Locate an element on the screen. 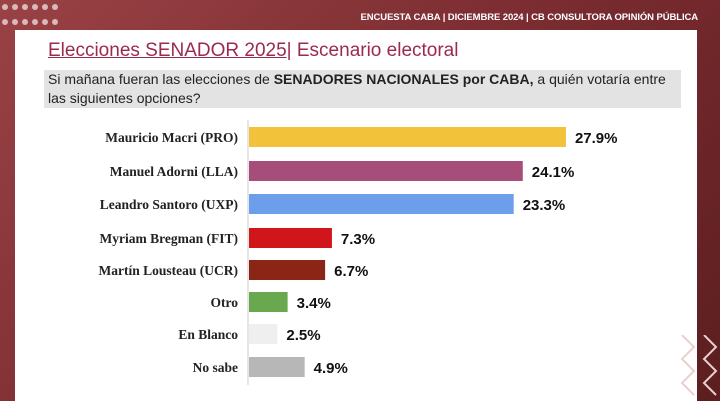  question-pre: Si mañana fueran las elecciones de is located at coordinates (161, 79).